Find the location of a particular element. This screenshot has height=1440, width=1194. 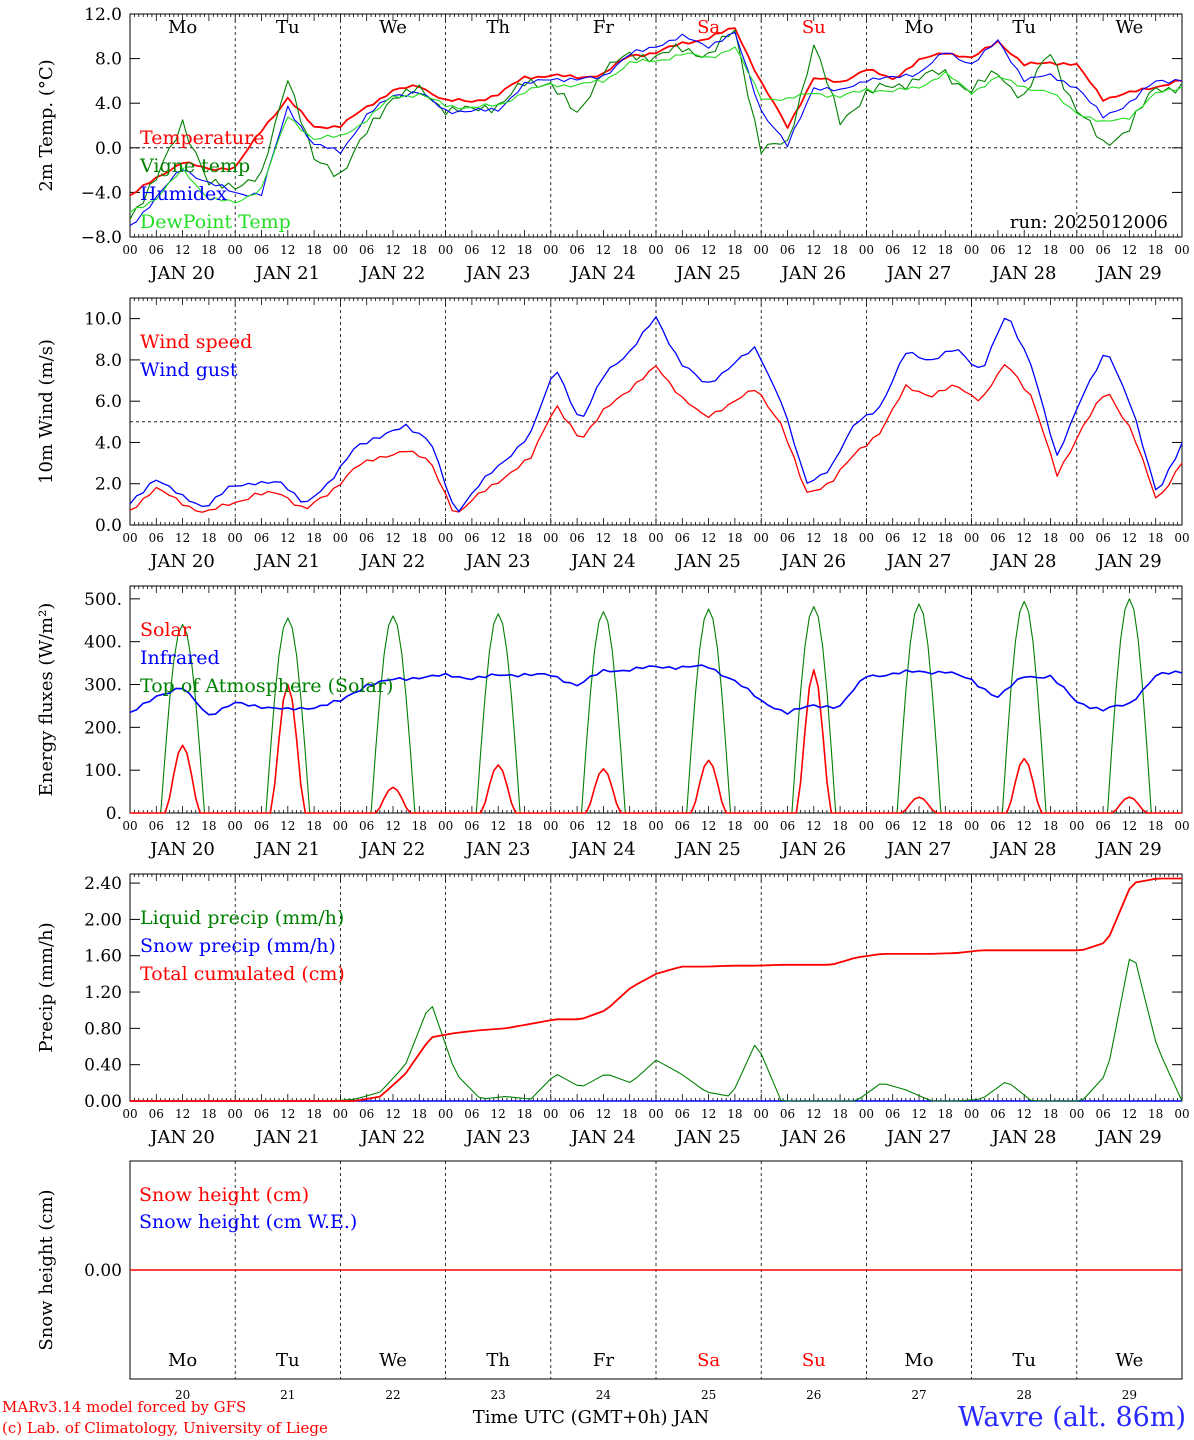

date-label: JAN 27 is located at coordinates (918, 849).